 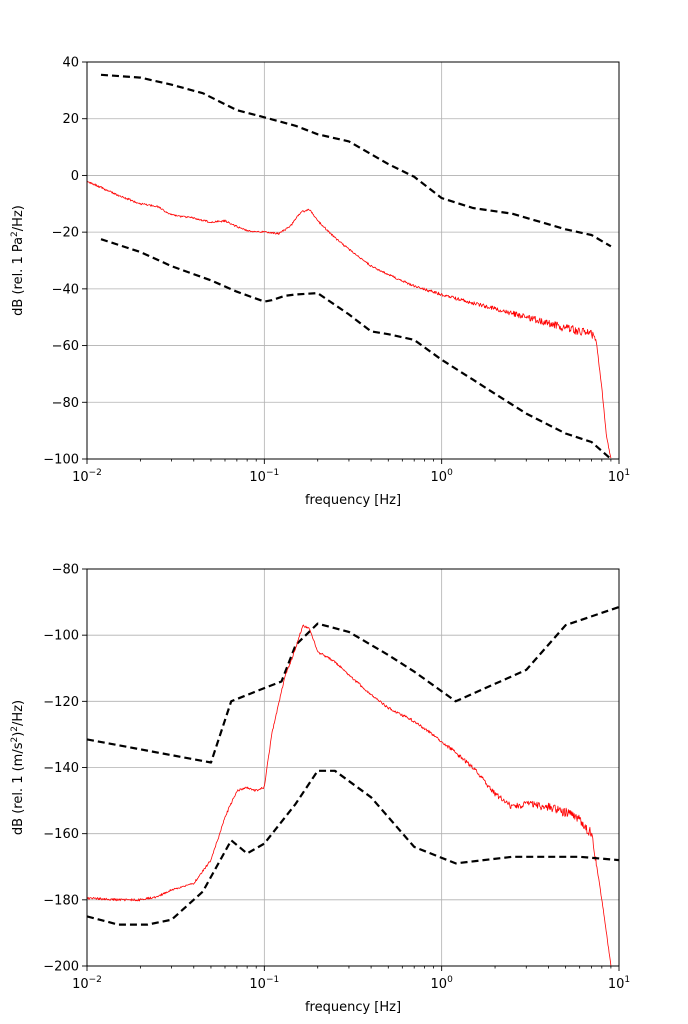 I want to click on y-tick-label: −20, so click(x=65, y=233).